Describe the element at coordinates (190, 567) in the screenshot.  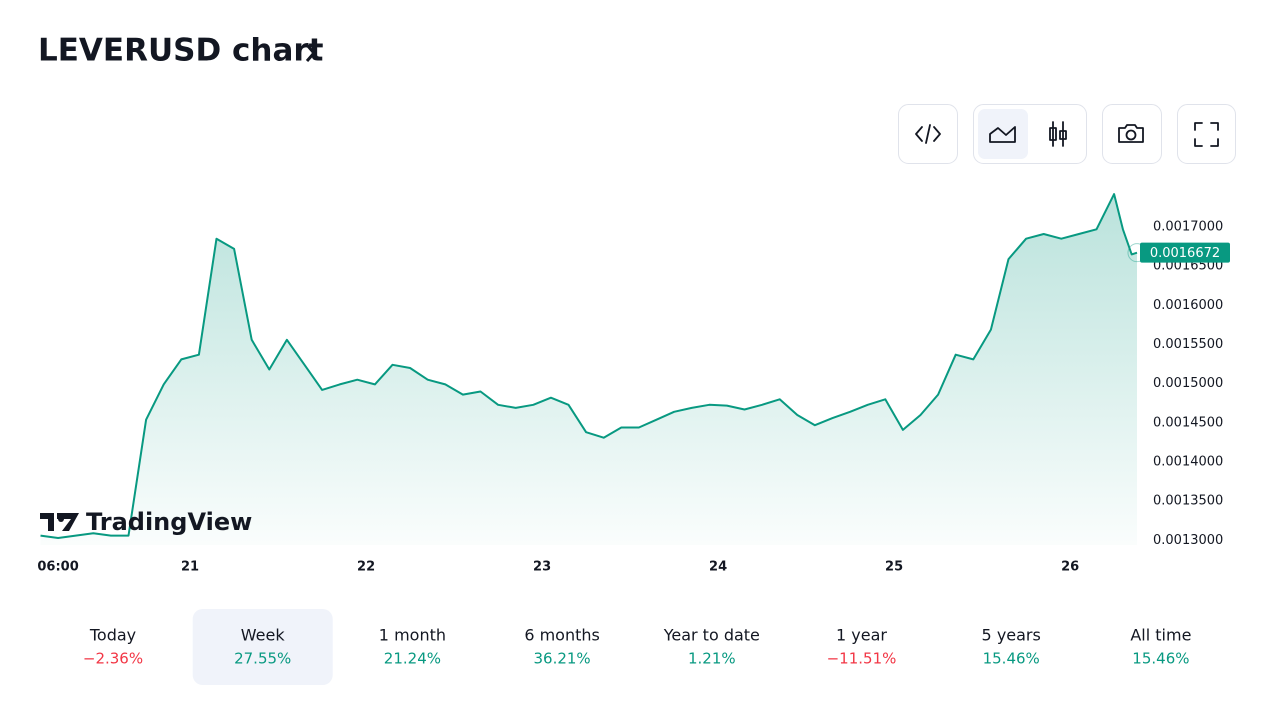
I see `x-tick-label: 21` at that location.